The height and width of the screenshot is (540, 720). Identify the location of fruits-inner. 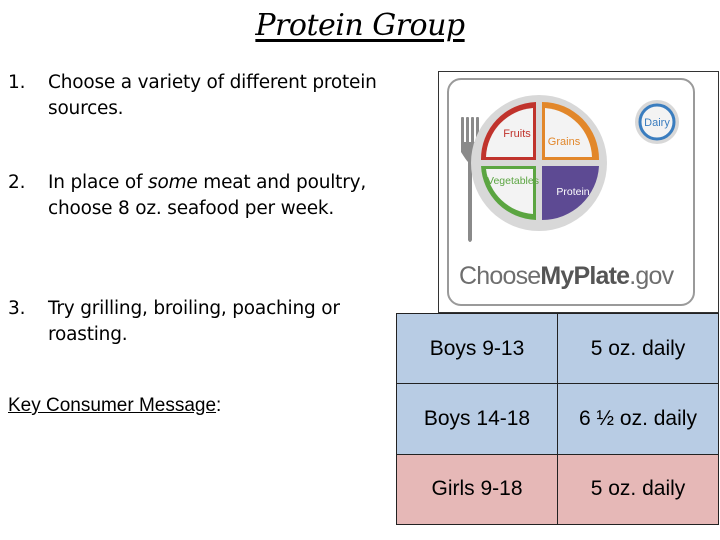
(509, 132).